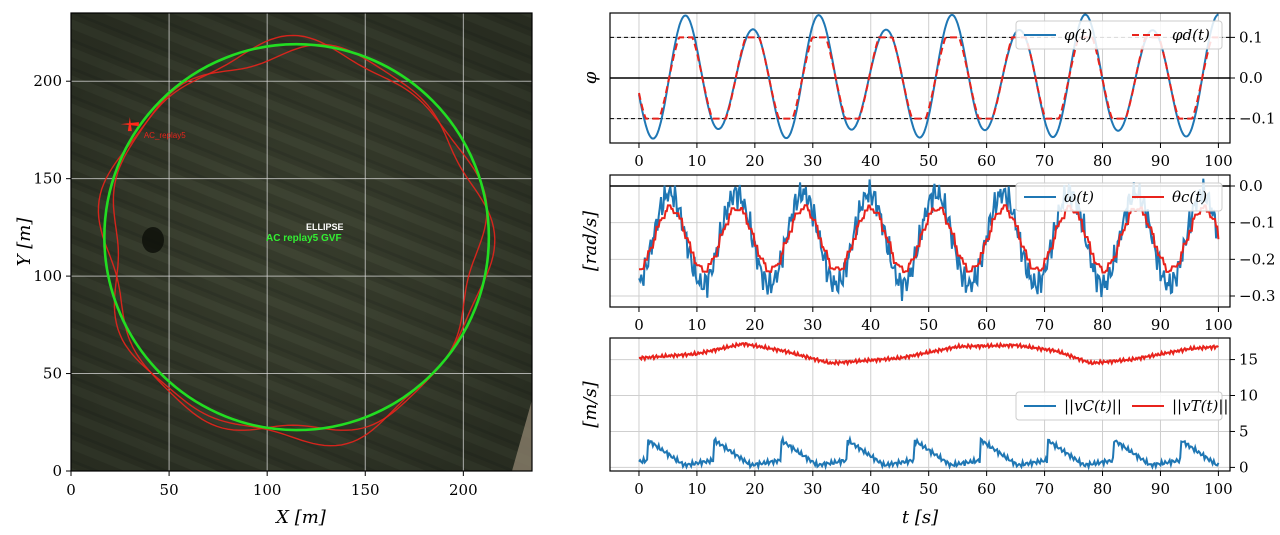 The width and height of the screenshot is (1280, 535). I want to click on legend-label: φd(t), so click(1191, 35).